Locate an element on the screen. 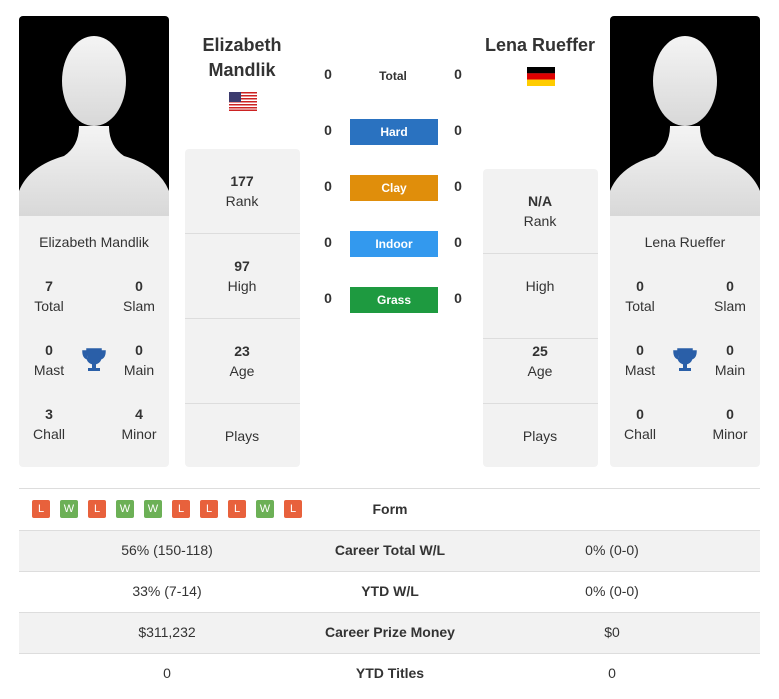 Image resolution: width=779 pixels, height=699 pixels. player-name: Lena Rueffer is located at coordinates (685, 242).